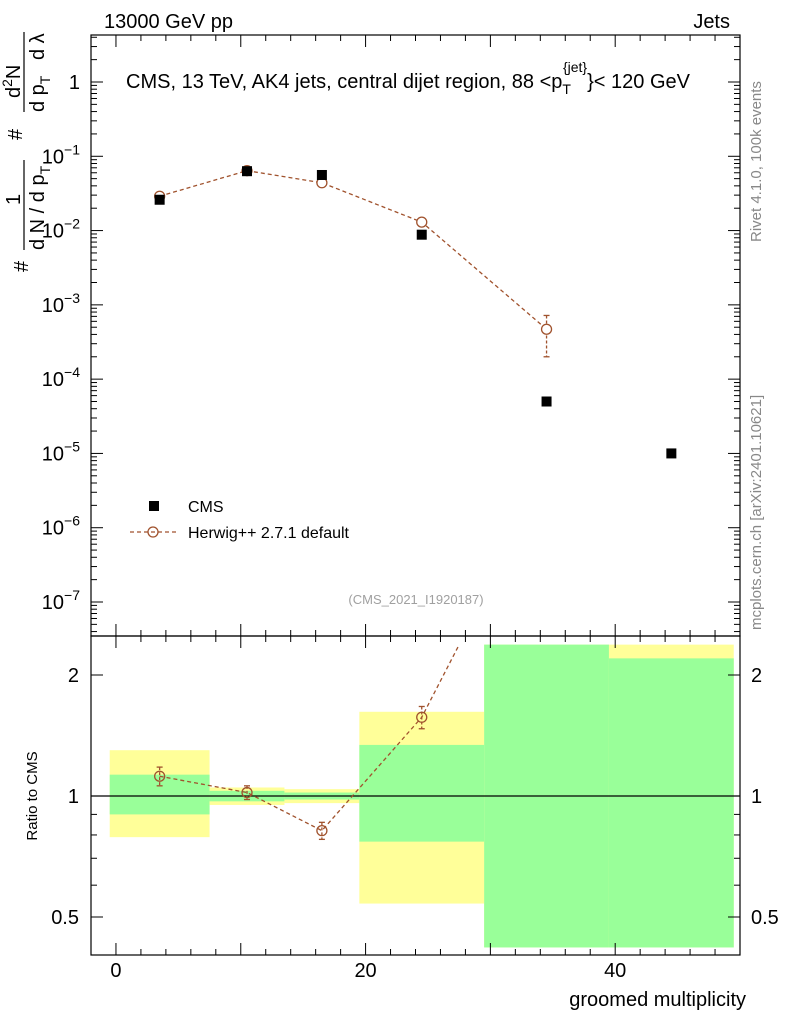  What do you see at coordinates (353, 250) in the screenshot?
I see `herwig-line` at bounding box center [353, 250].